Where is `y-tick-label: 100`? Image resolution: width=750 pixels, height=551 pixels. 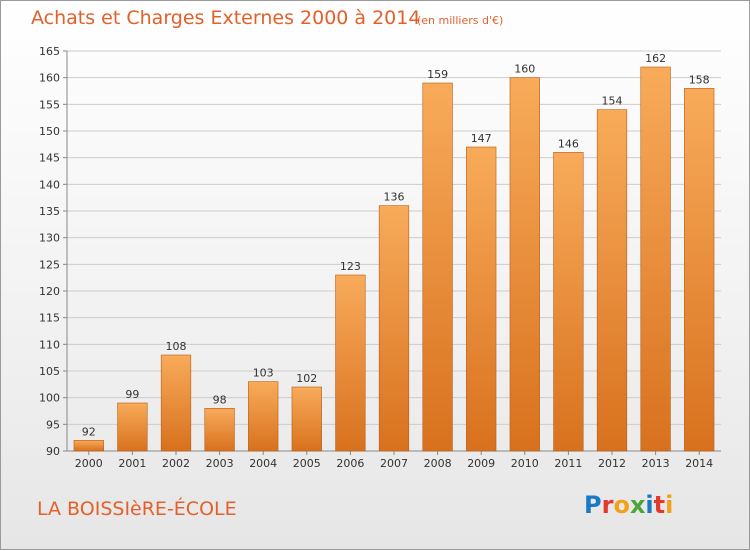 y-tick-label: 100 is located at coordinates (49, 398).